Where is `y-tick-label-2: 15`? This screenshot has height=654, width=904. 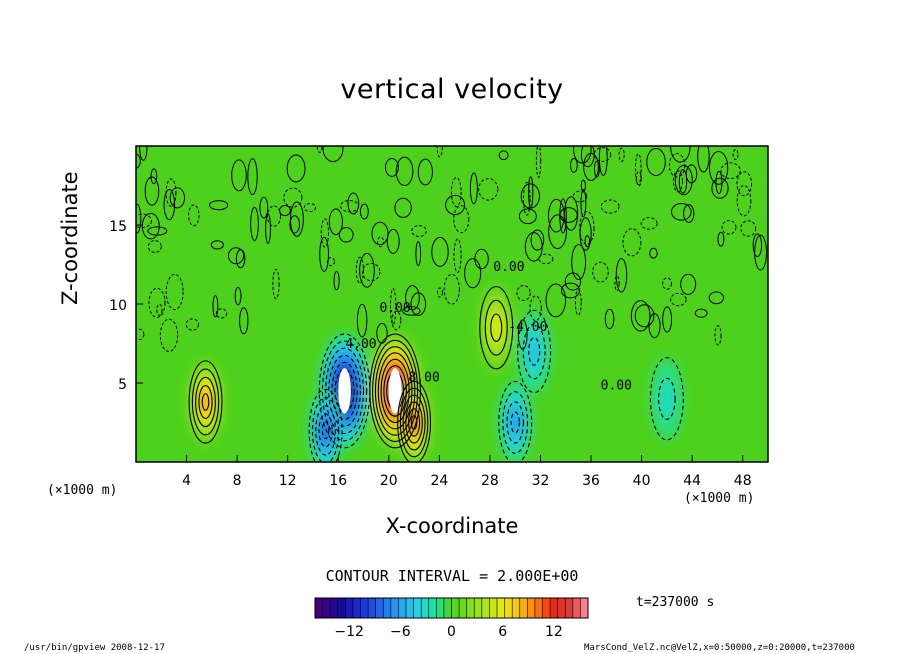
y-tick-label-2: 15 is located at coordinates (118, 227).